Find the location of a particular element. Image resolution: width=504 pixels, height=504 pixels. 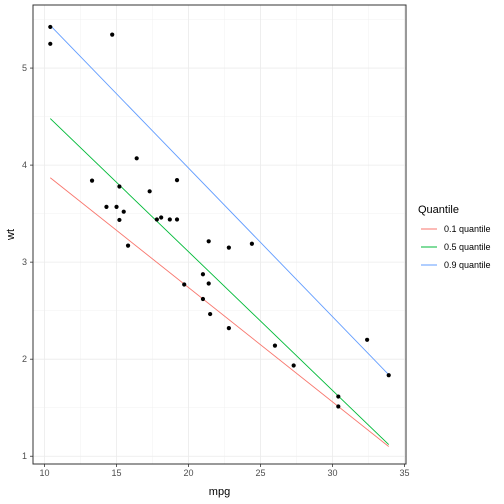

x-tick-label: 10 is located at coordinates (45, 473).